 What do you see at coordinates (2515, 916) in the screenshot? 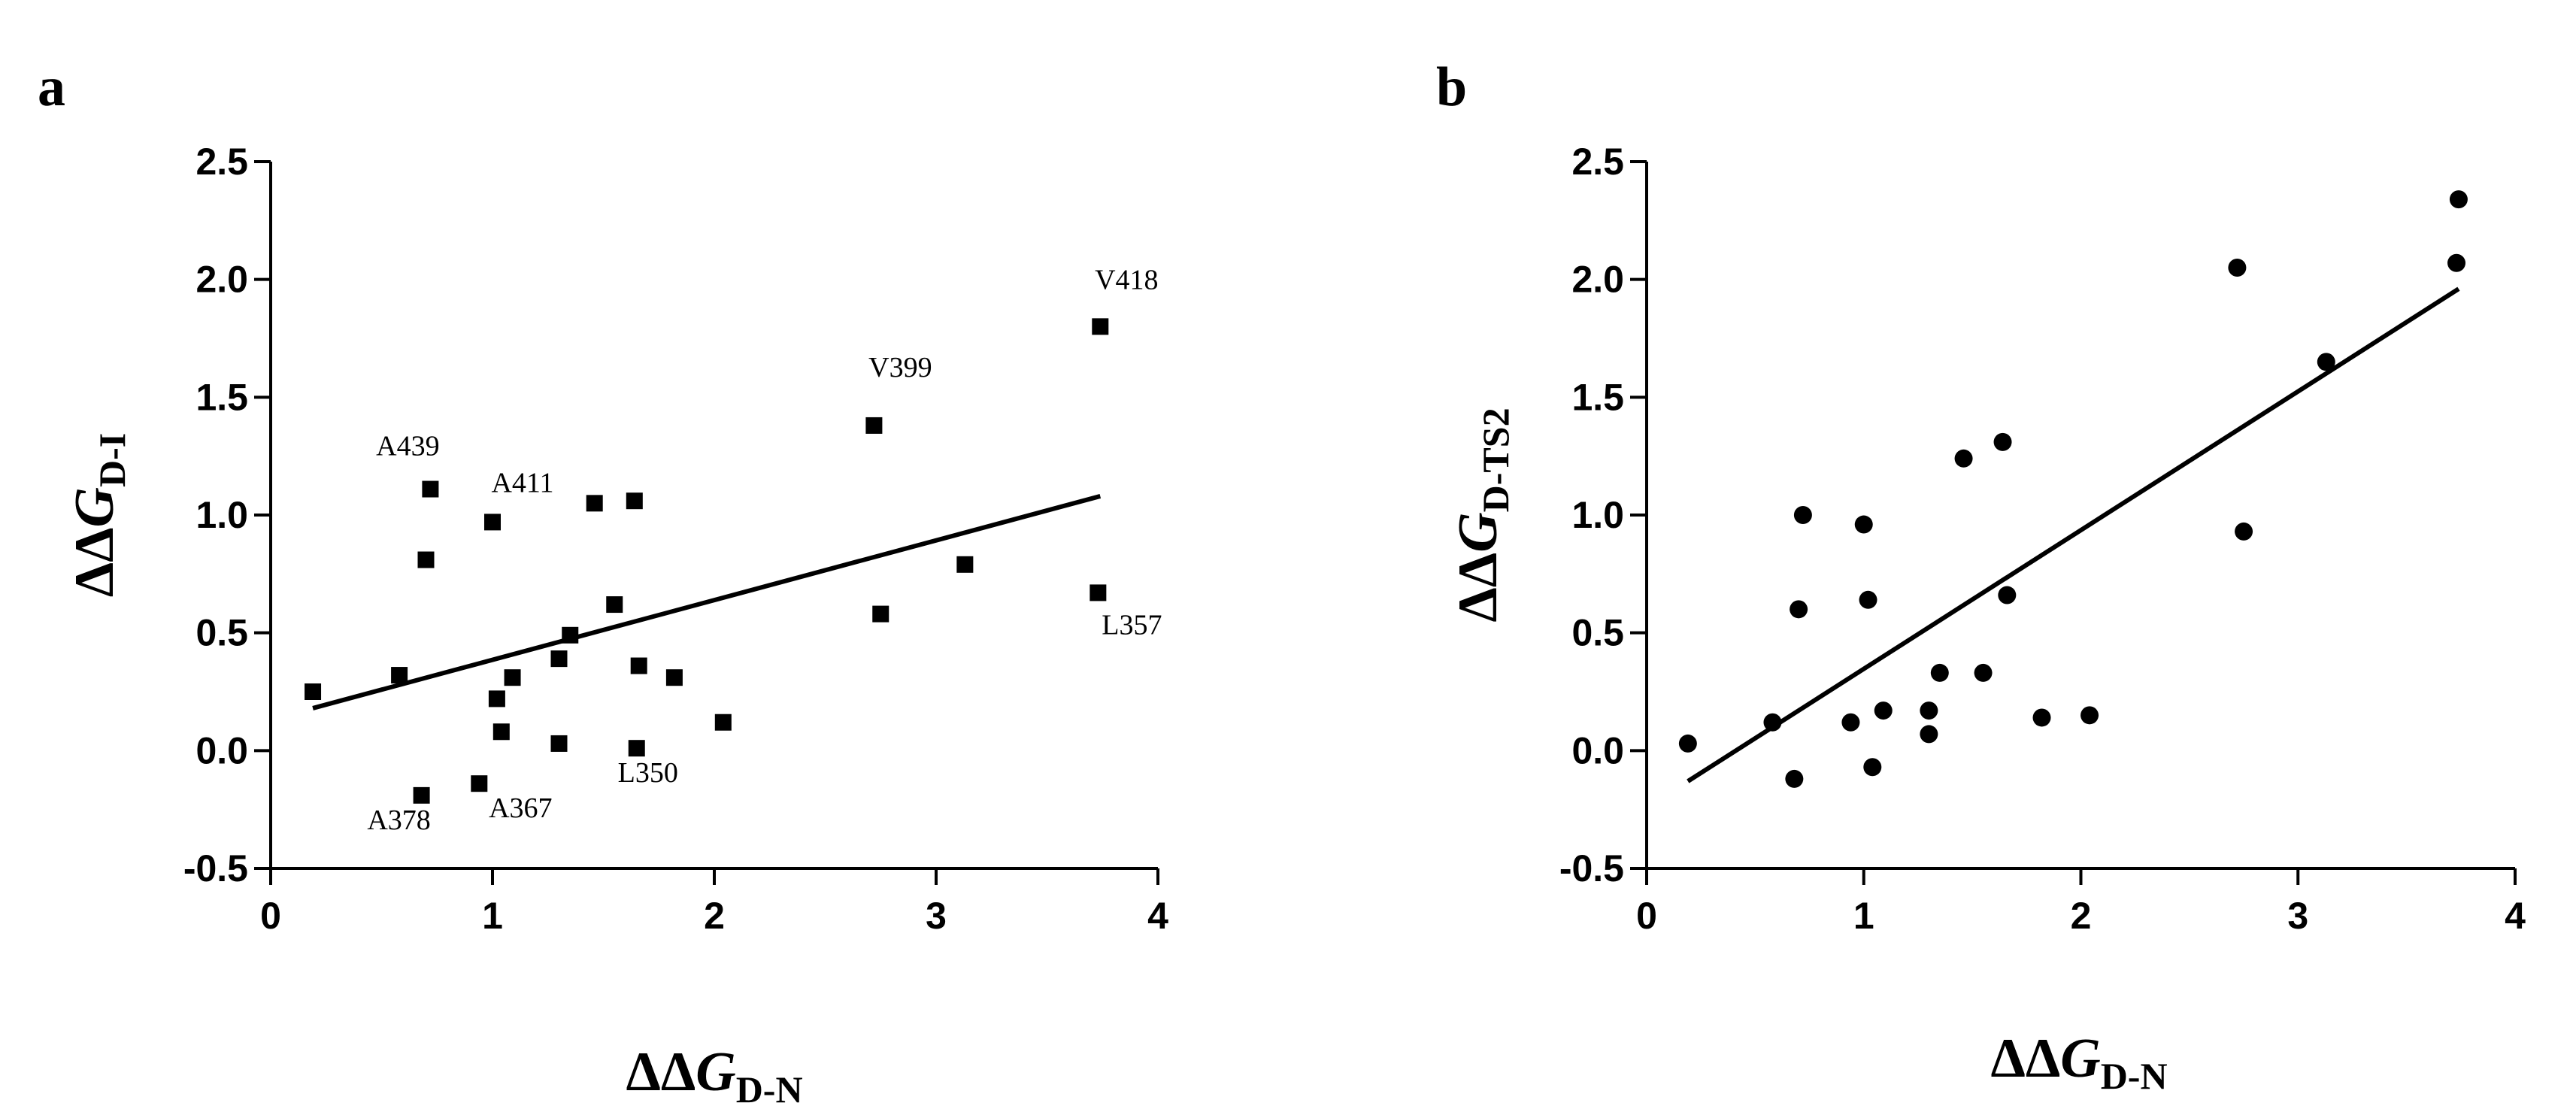
I see `panel-b-x-tick-label: 4` at bounding box center [2515, 916].